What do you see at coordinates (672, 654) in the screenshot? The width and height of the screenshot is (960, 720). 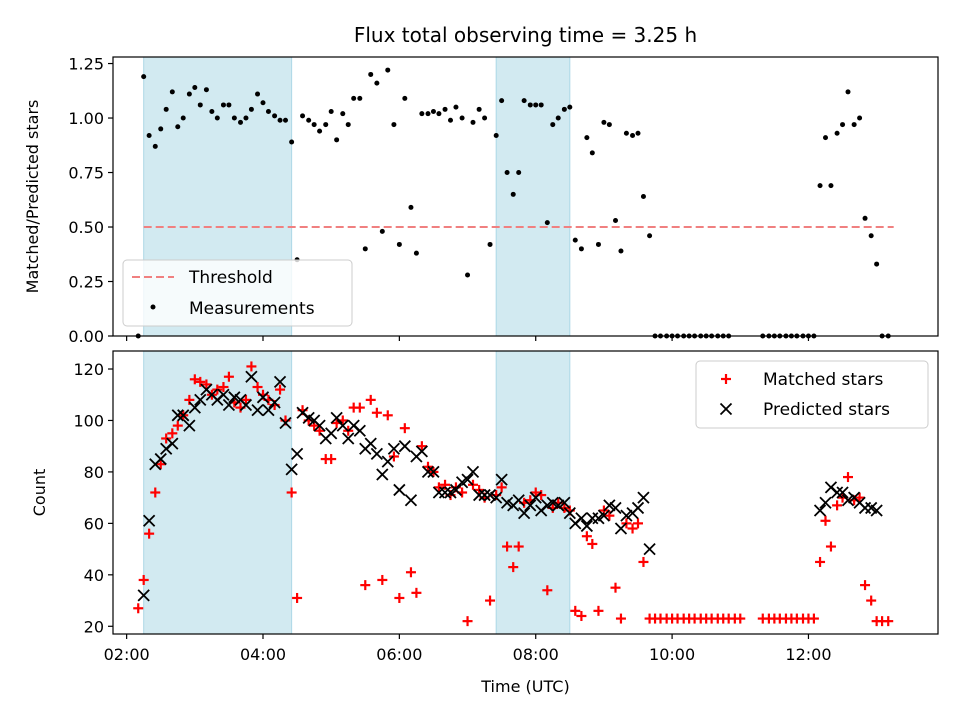 I see `x-tick-label: 10:00` at bounding box center [672, 654].